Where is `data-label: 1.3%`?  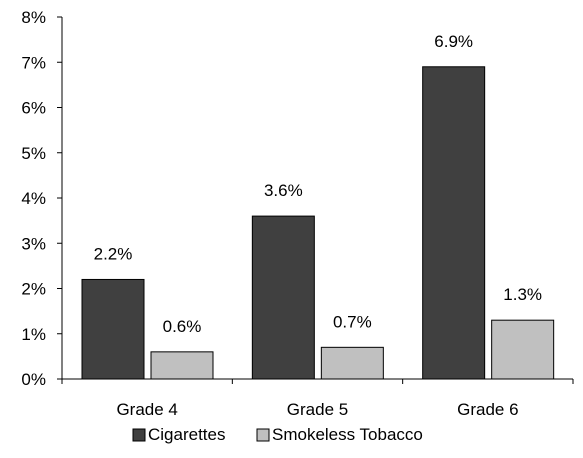
data-label: 1.3% is located at coordinates (522, 294).